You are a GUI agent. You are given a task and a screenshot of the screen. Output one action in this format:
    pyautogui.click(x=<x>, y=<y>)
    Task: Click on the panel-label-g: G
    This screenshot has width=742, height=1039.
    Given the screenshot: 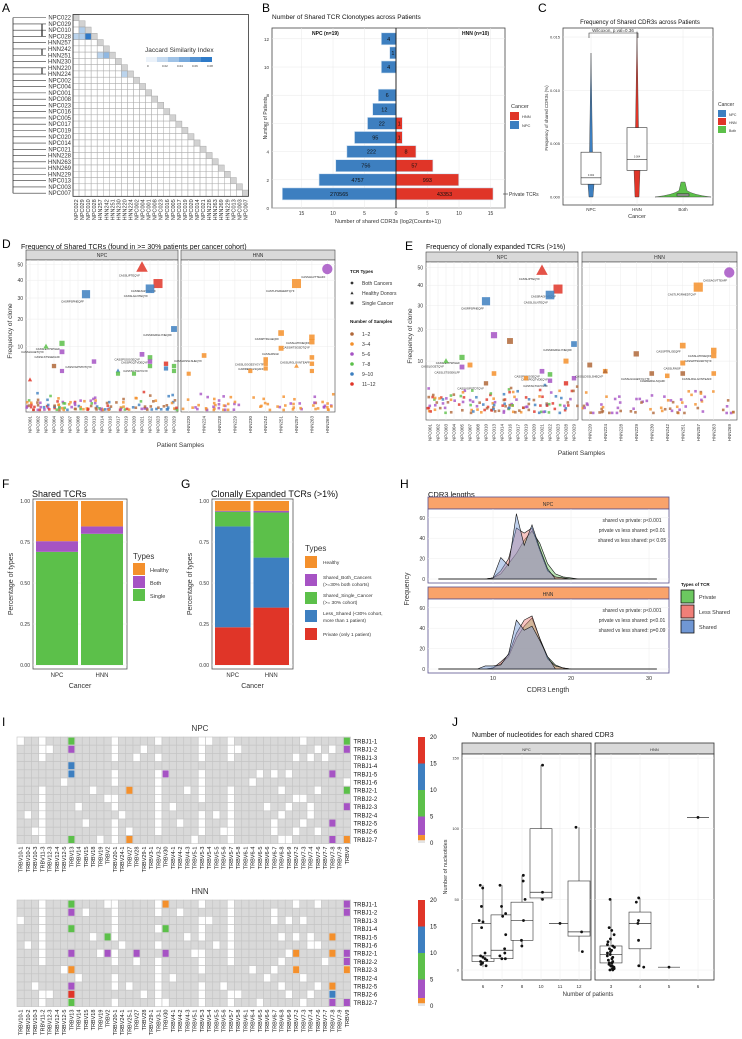 What is the action you would take?
    pyautogui.click(x=185, y=484)
    